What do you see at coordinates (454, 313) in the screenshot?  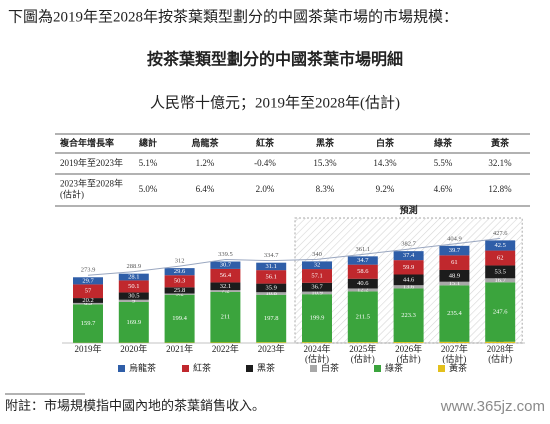 I see `segment-label: 235.4` at bounding box center [454, 313].